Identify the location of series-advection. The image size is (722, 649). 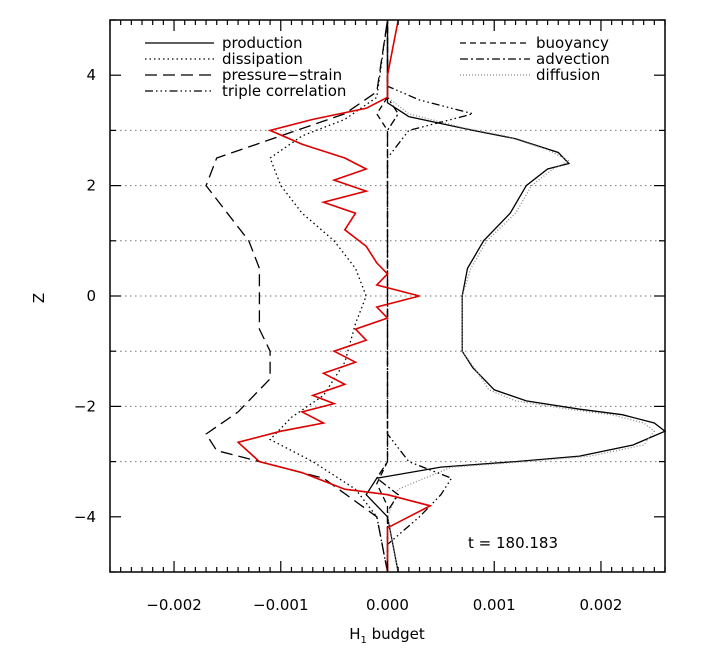
(387, 296).